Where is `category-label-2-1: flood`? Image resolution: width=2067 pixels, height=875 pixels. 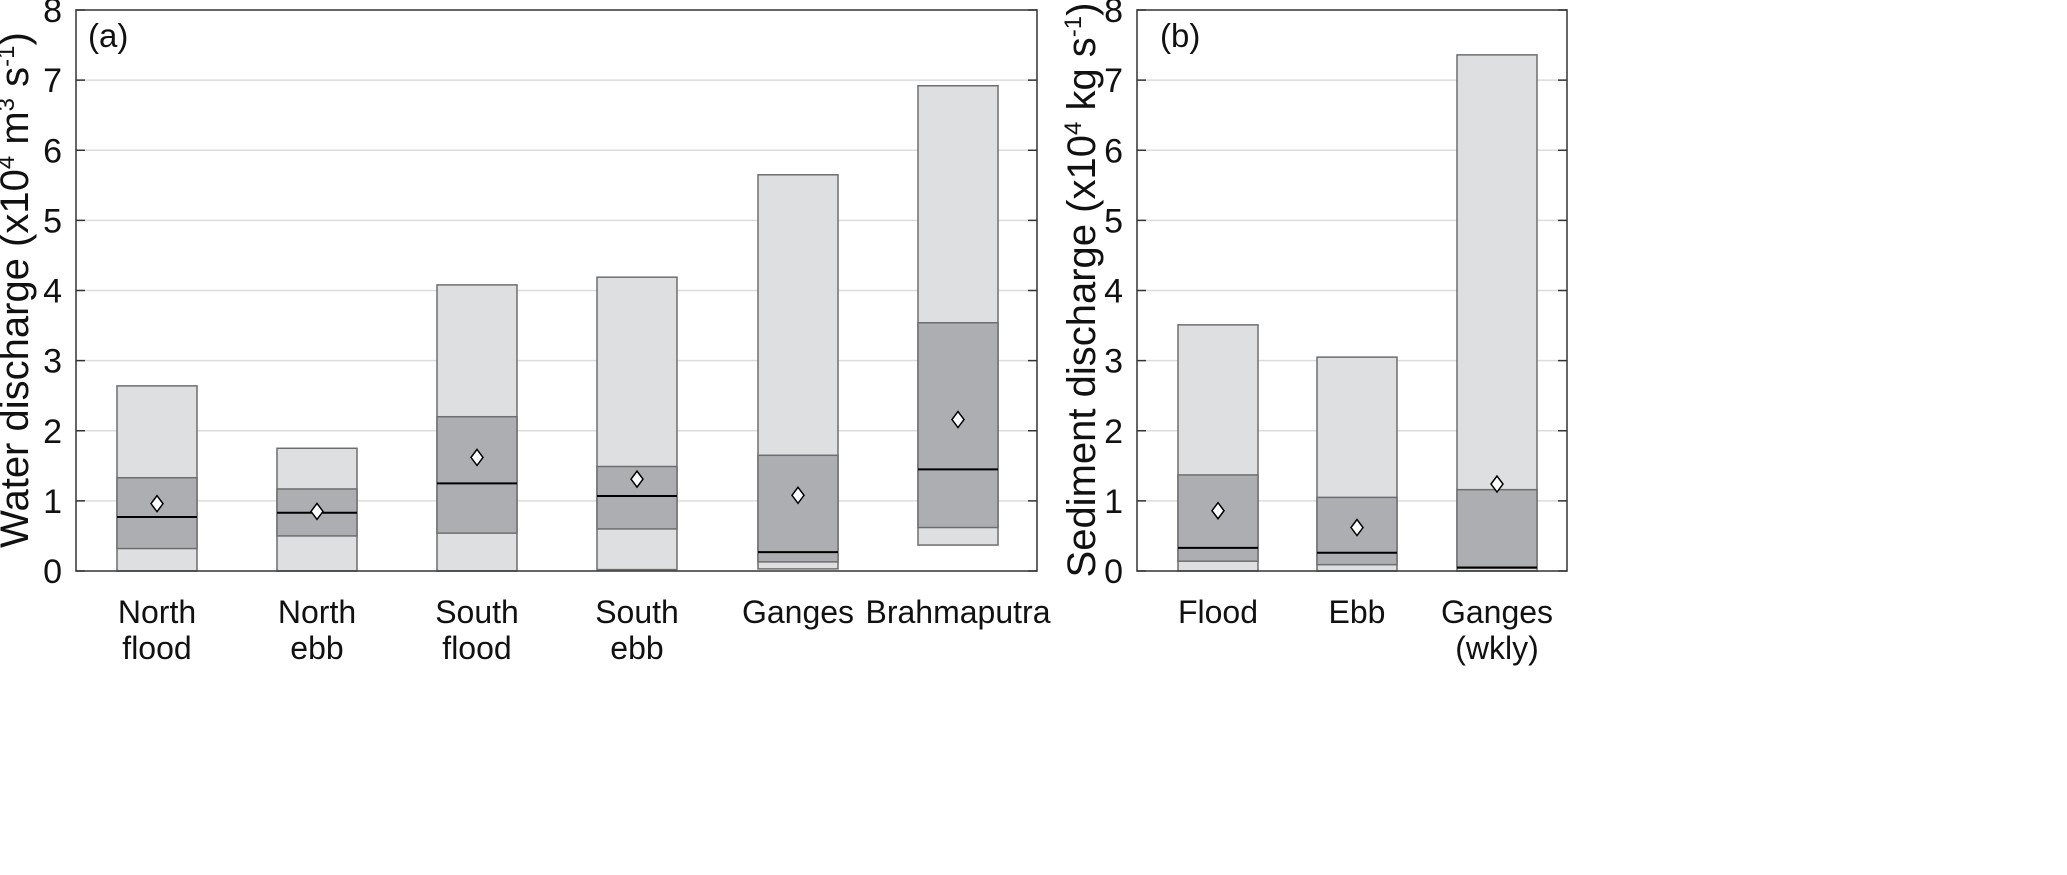
category-label-2-1: flood is located at coordinates (476, 648).